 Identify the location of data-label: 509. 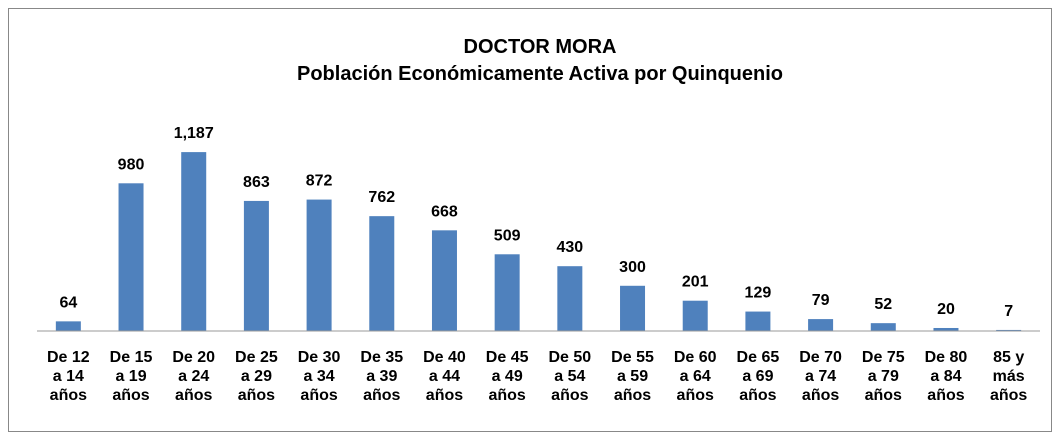
(507, 235).